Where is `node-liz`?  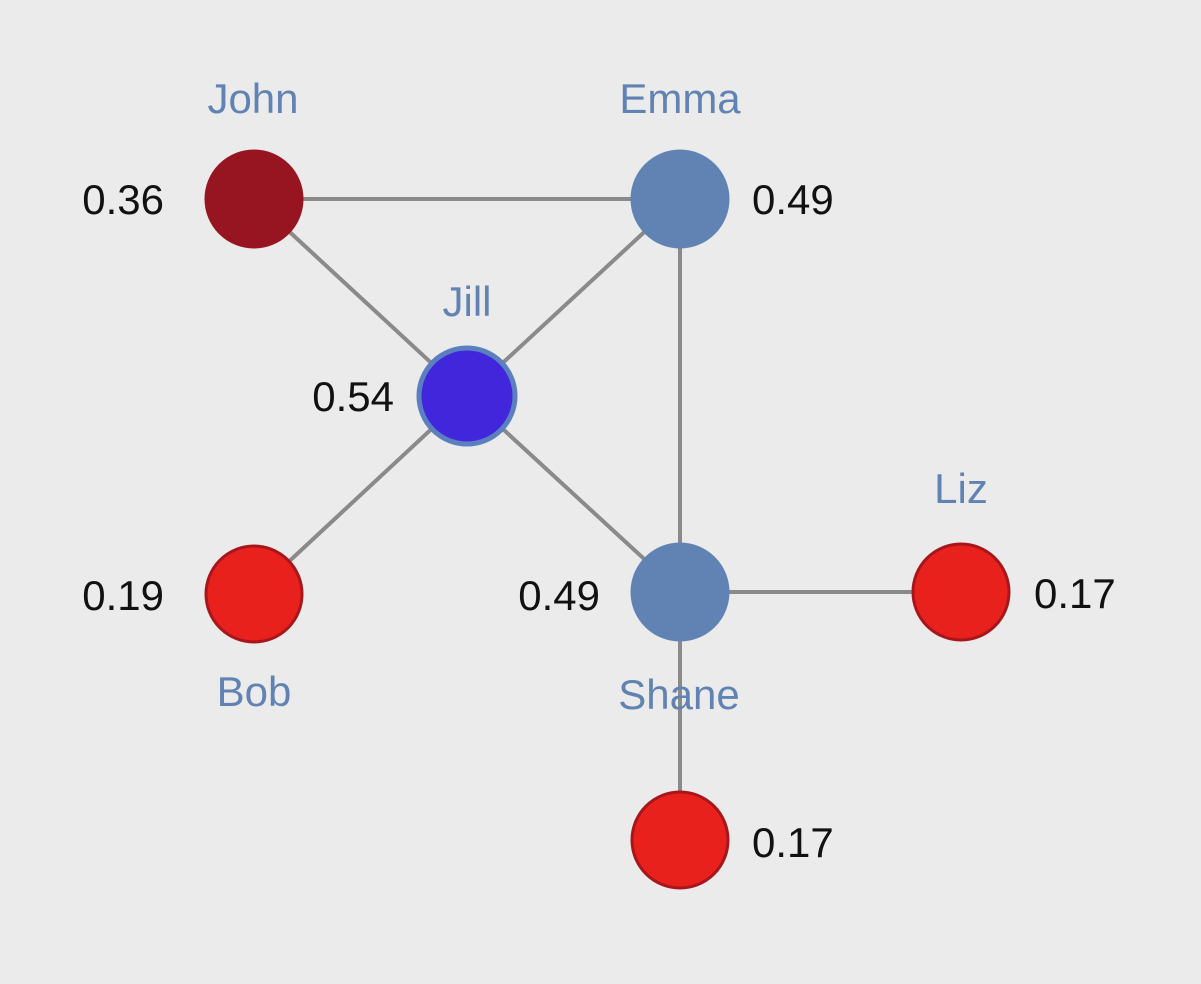
node-liz is located at coordinates (961, 592).